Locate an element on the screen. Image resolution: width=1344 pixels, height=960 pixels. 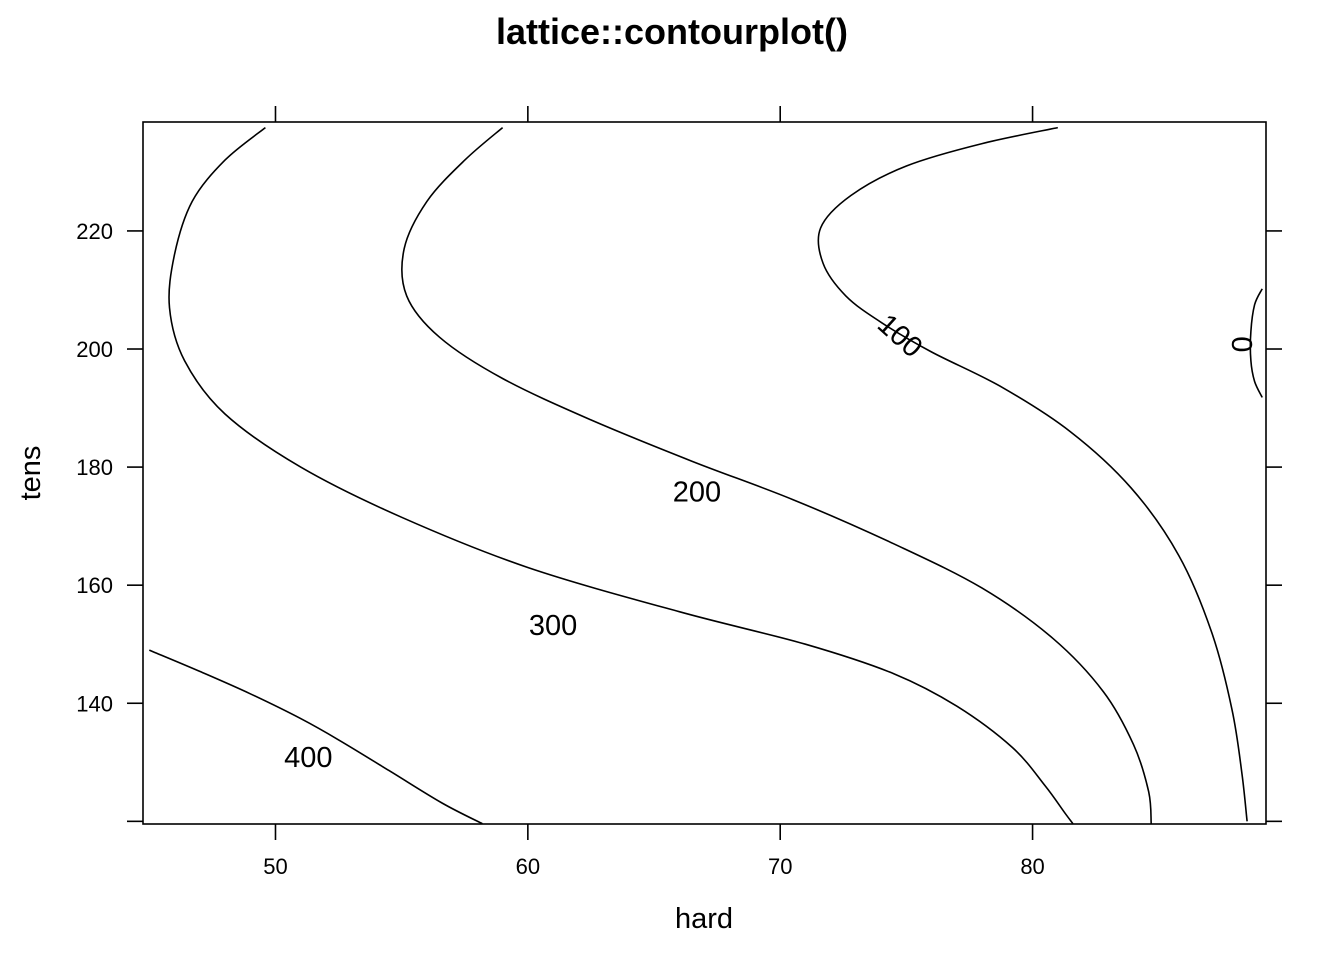
y-tick-label: 200 is located at coordinates (94, 349).